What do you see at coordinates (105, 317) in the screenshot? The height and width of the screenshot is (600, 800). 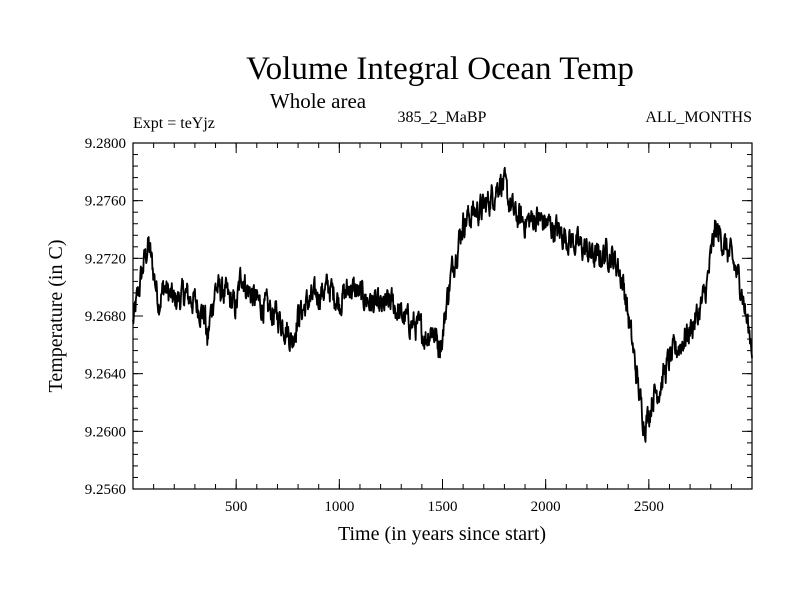 I see `y-tick-label: 9.2680` at bounding box center [105, 317].